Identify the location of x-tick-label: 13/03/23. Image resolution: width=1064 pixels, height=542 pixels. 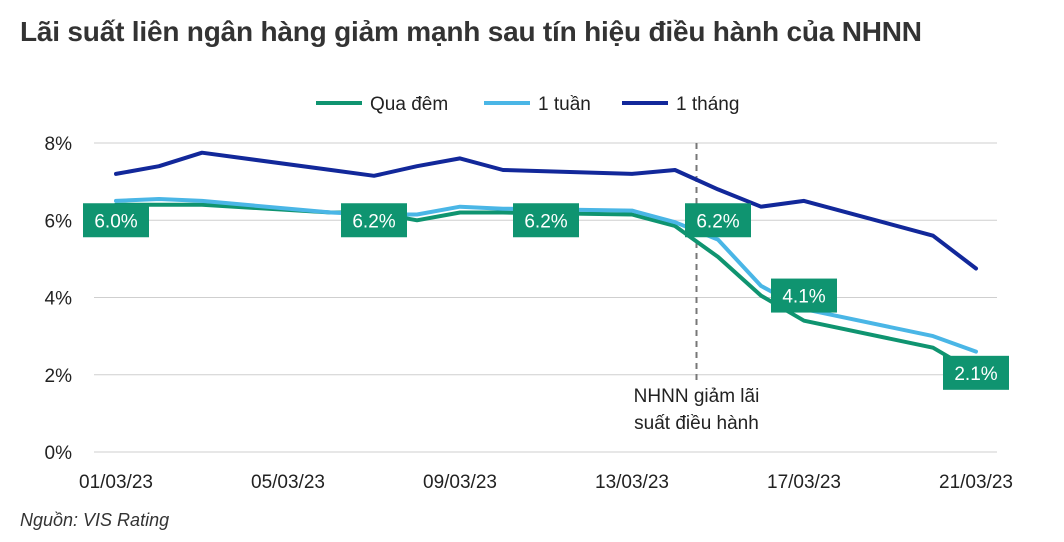
(632, 482).